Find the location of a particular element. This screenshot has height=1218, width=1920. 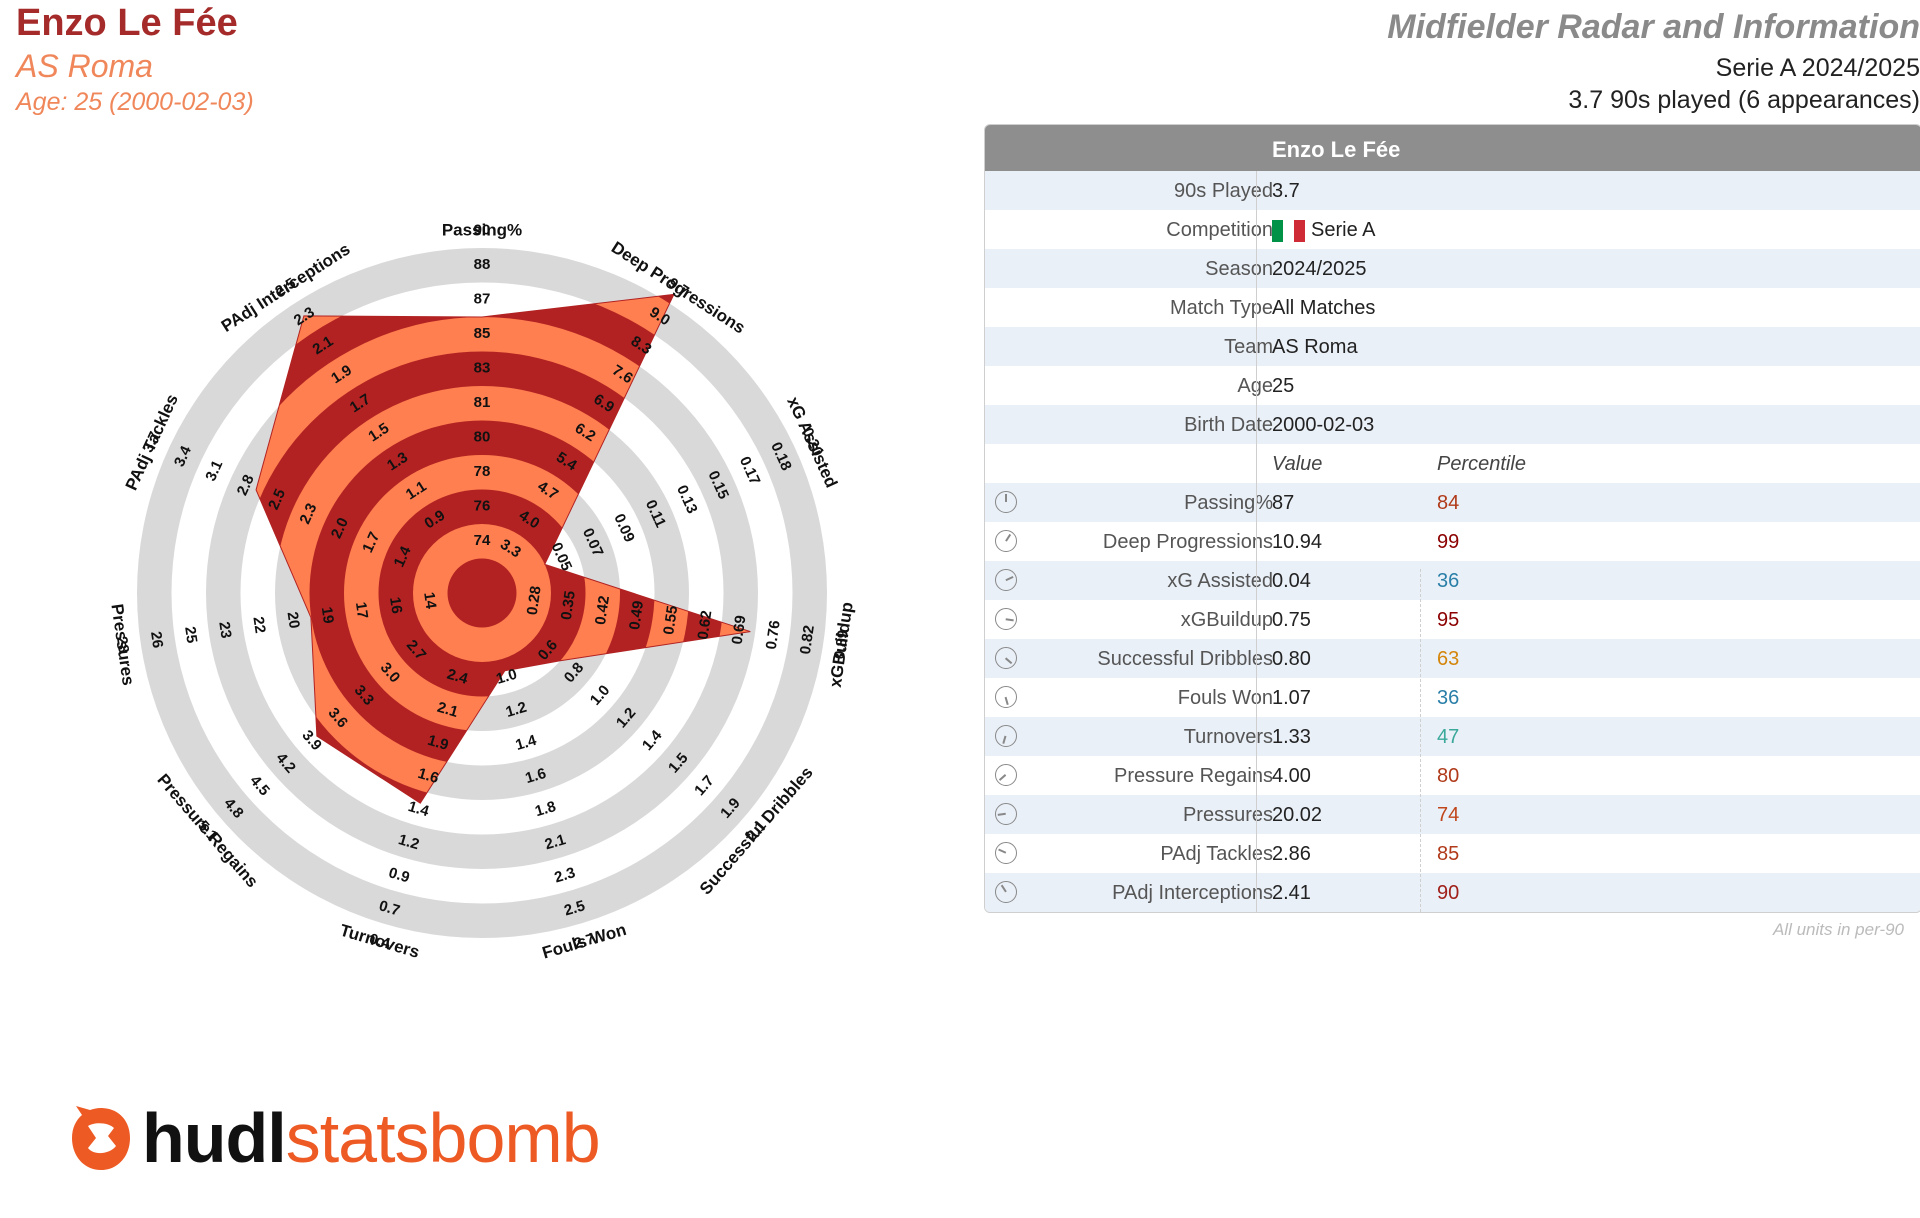

stat-value: 0.04 is located at coordinates (1291, 581).